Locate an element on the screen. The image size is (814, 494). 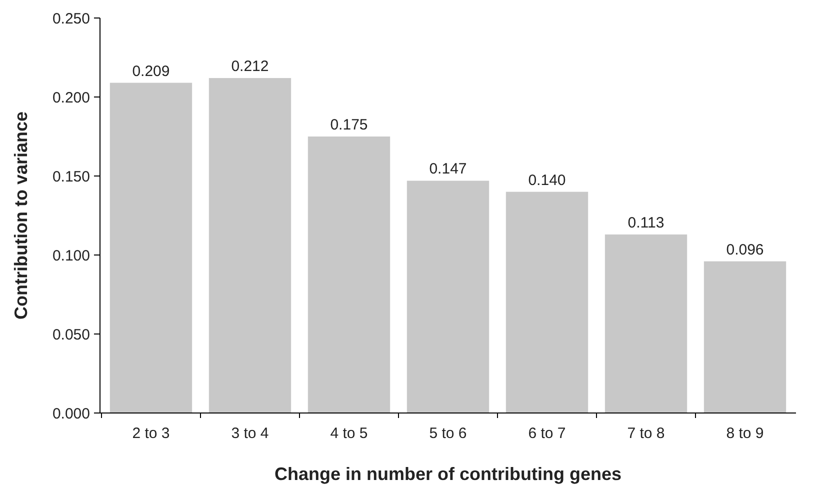
data-label: 0.113 is located at coordinates (646, 223).